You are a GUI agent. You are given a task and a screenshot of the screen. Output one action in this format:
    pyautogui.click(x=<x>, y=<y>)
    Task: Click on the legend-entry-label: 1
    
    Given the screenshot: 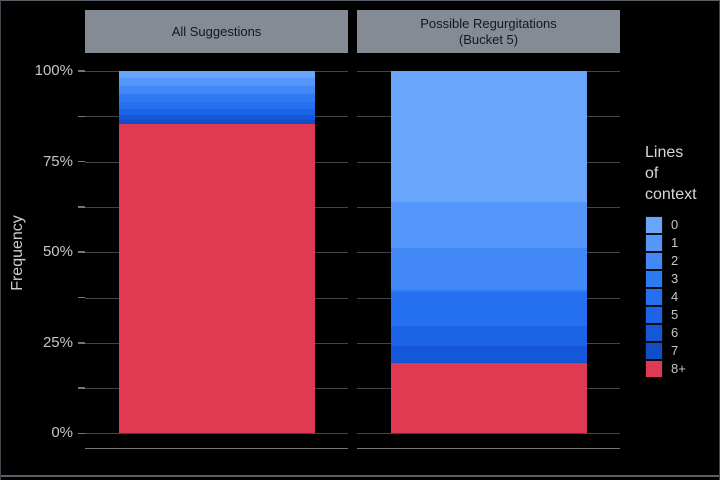 What is the action you would take?
    pyautogui.click(x=675, y=242)
    